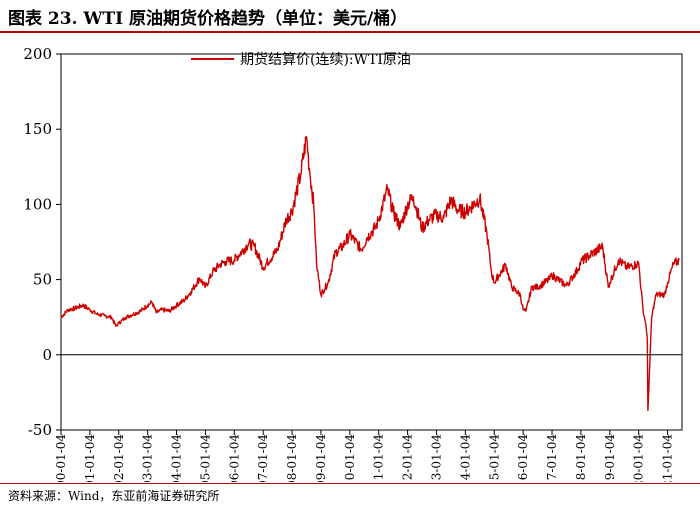  What do you see at coordinates (42, 242) in the screenshot?
I see `y-axis: -50 0 50 100 150 200` at bounding box center [42, 242].